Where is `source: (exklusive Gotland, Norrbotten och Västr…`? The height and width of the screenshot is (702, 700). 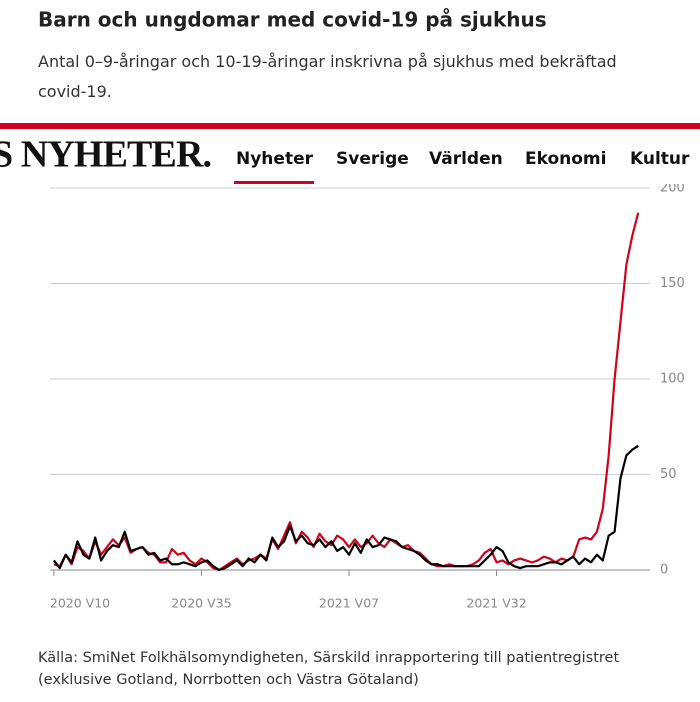 source: (exklusive Gotland, Norrbotten och Västr… is located at coordinates (228, 680).